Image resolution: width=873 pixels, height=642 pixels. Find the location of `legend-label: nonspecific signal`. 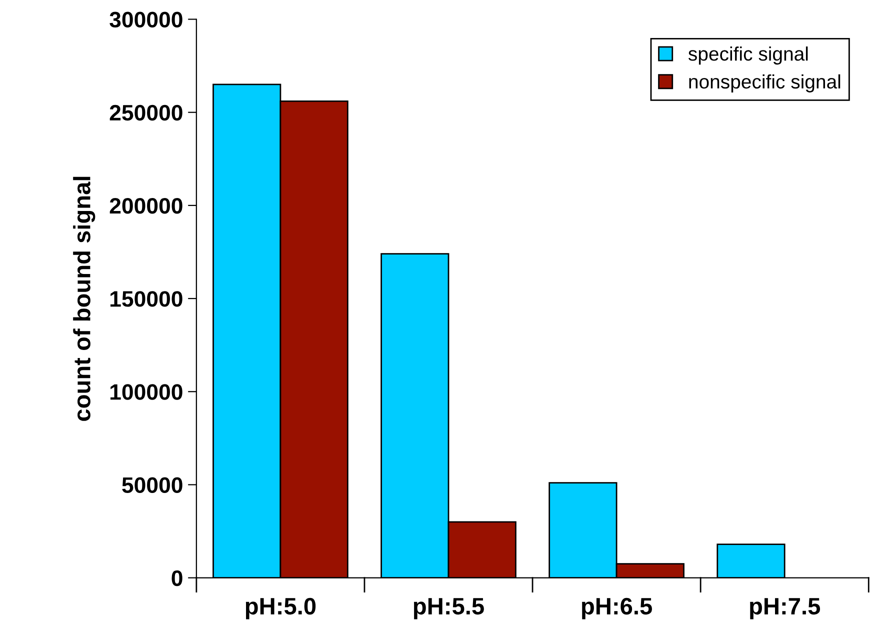

legend-label: nonspecific signal is located at coordinates (764, 83).